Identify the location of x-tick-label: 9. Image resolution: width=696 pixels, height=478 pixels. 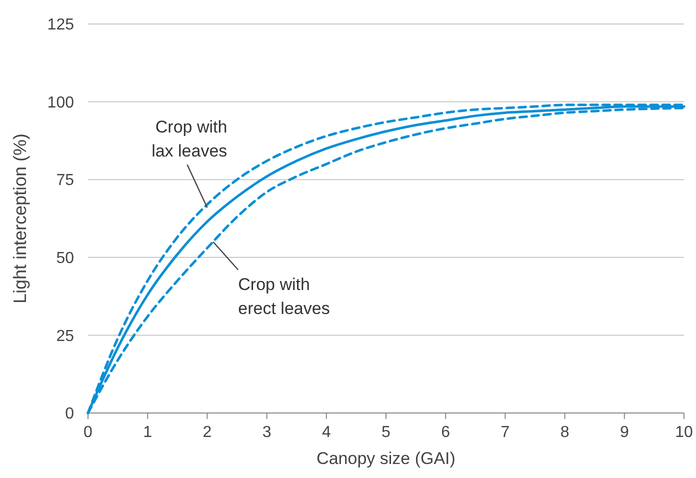
(624, 432).